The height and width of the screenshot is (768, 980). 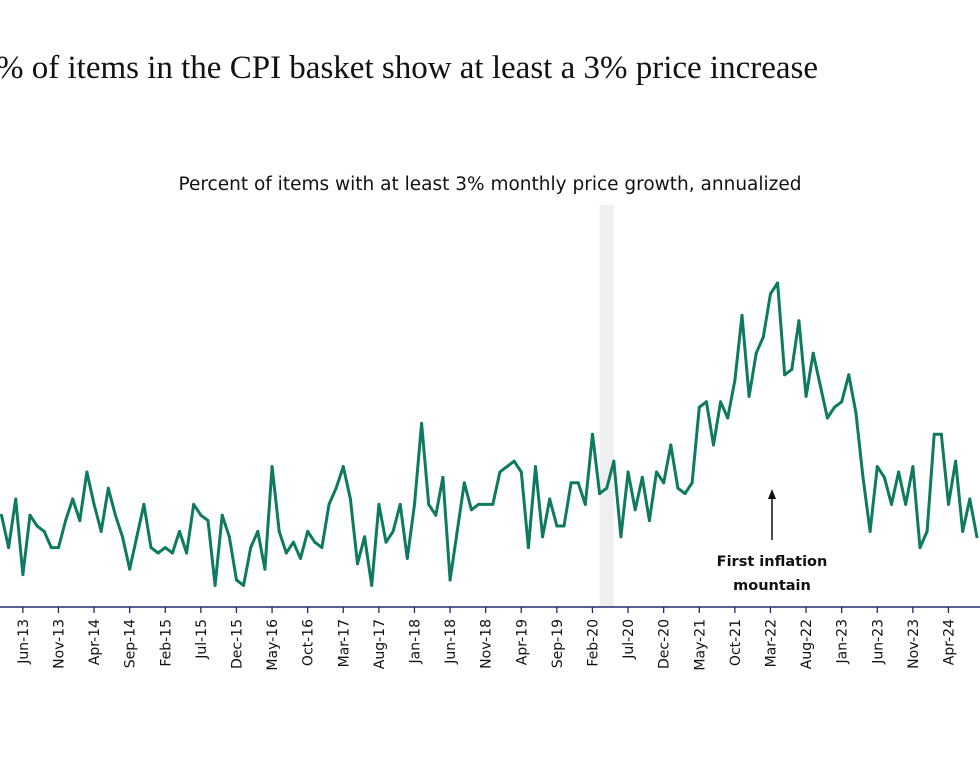 I want to click on x-tick-label: May-16, so click(x=273, y=645).